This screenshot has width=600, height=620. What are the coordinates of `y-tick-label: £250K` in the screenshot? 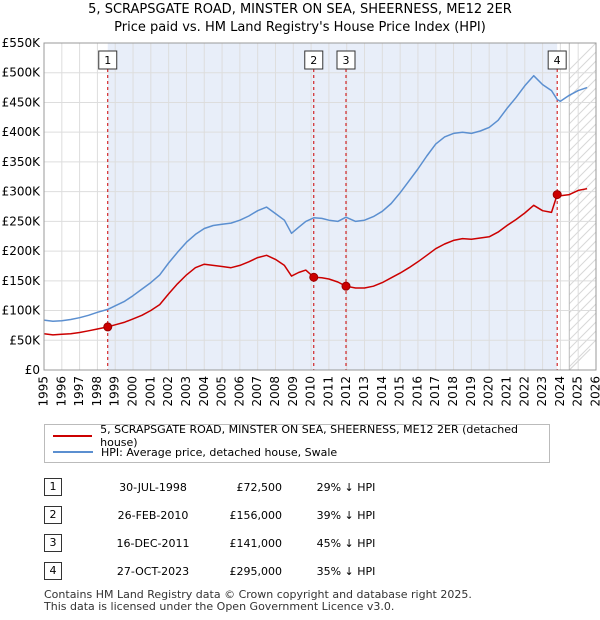 It's located at (22, 221).